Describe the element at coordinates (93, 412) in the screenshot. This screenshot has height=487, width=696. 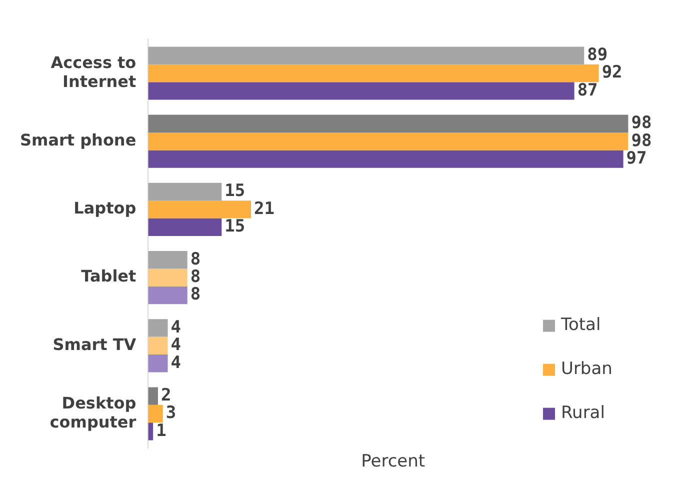
I see `y-tick-label: Desktop computer` at that location.